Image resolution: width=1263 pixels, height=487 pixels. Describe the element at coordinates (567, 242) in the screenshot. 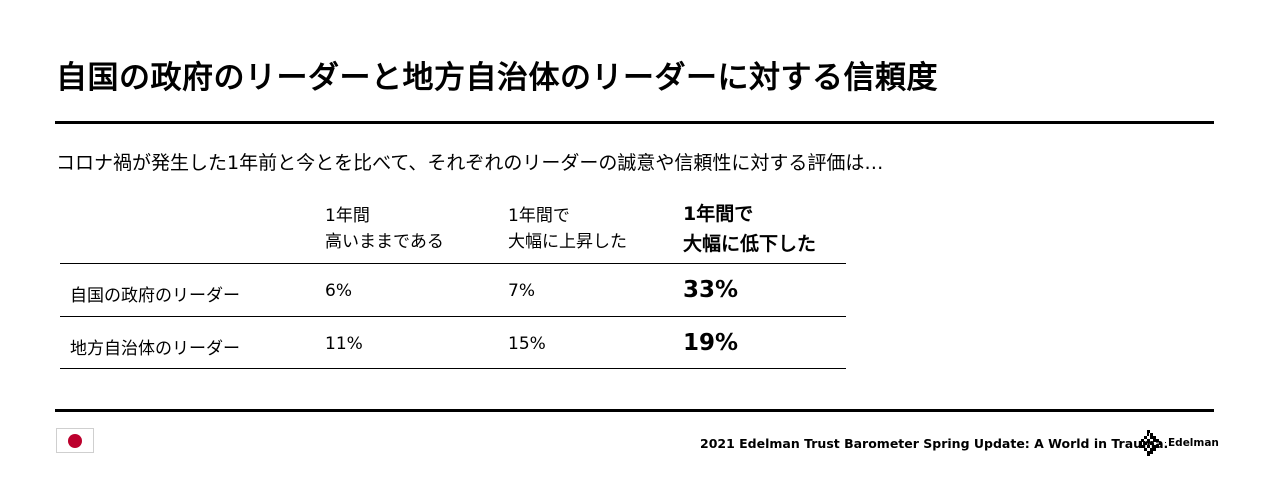

I see `column-header-line2: 大幅に上昇した` at that location.